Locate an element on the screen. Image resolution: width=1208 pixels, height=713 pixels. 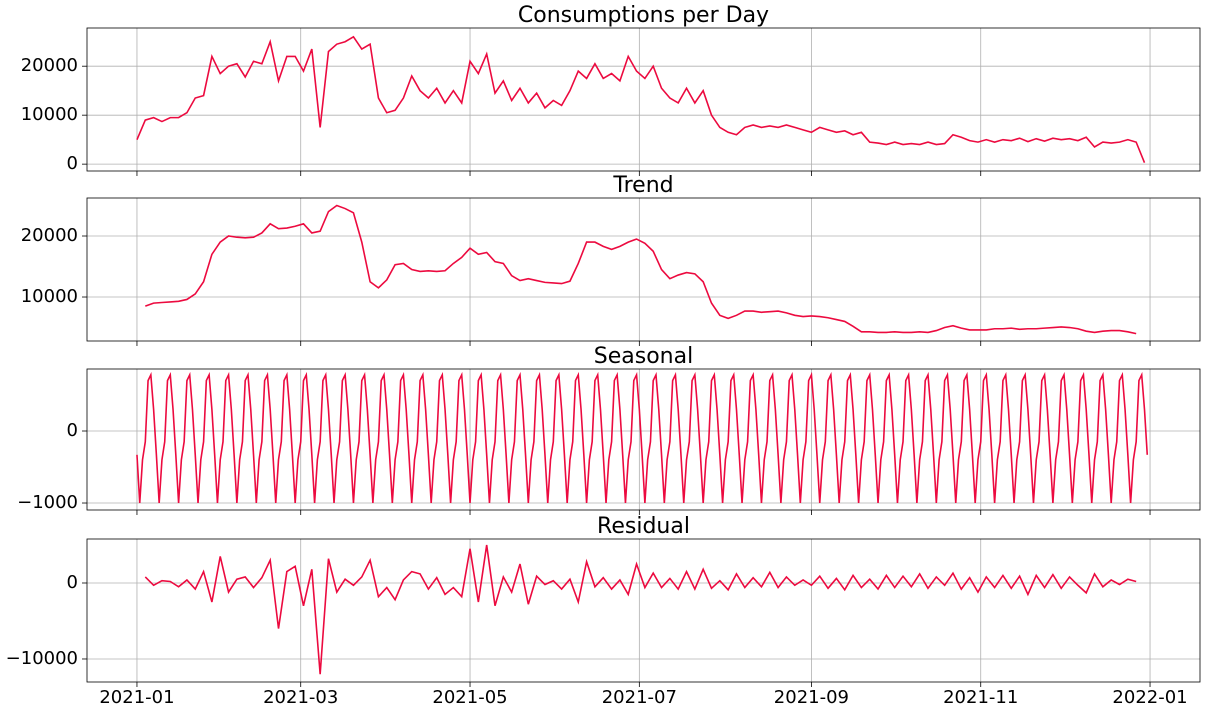
x-tick-label: 2021-07 is located at coordinates (639, 697).